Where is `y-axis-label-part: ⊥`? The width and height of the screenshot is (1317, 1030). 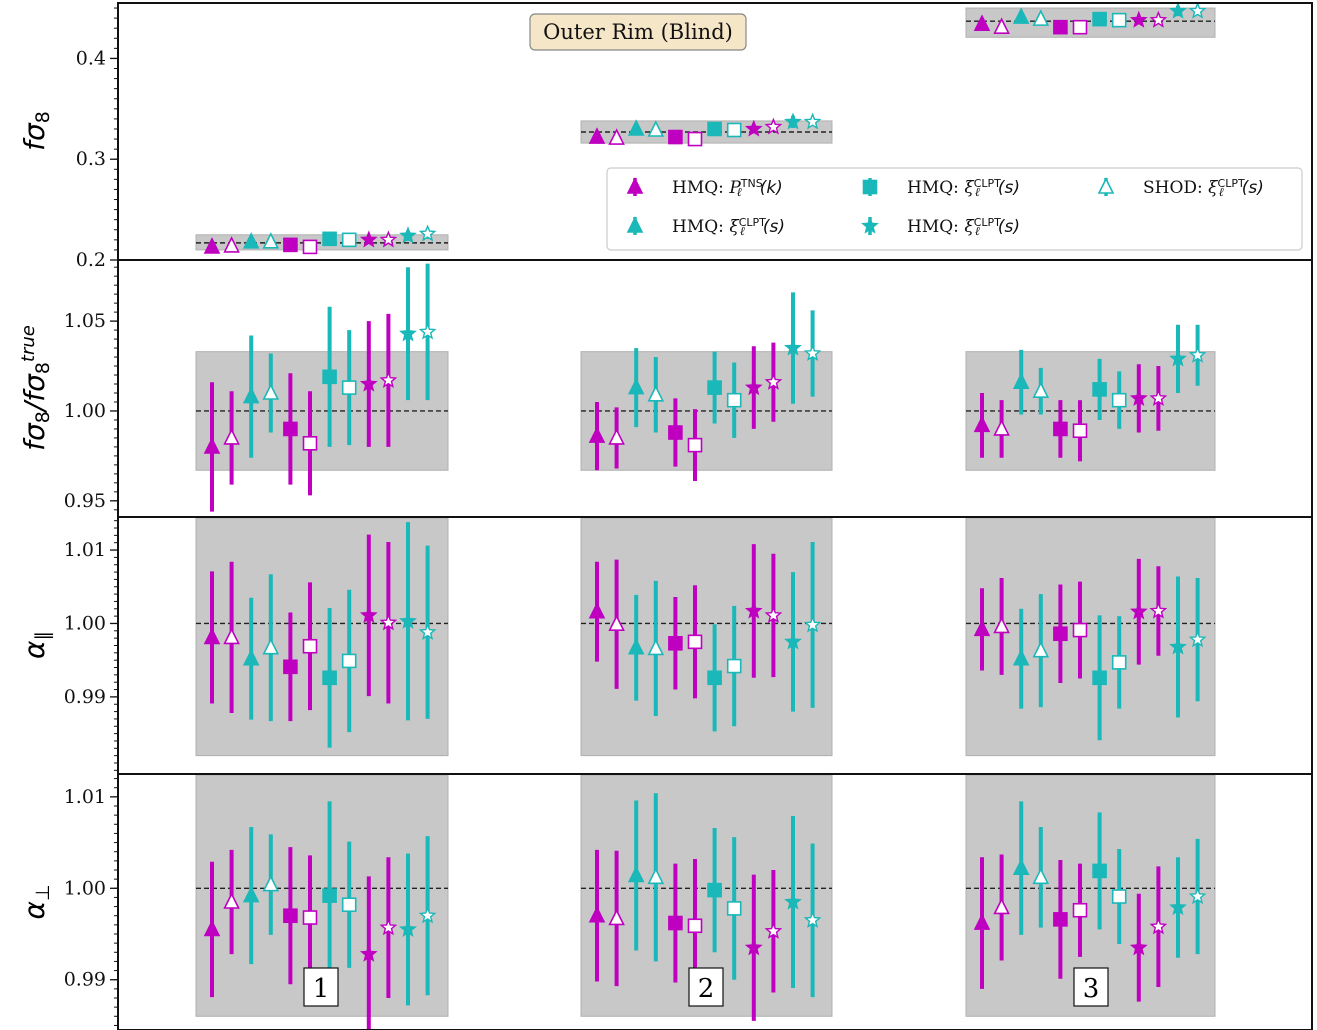 y-axis-label-part: ⊥ is located at coordinates (43, 892).